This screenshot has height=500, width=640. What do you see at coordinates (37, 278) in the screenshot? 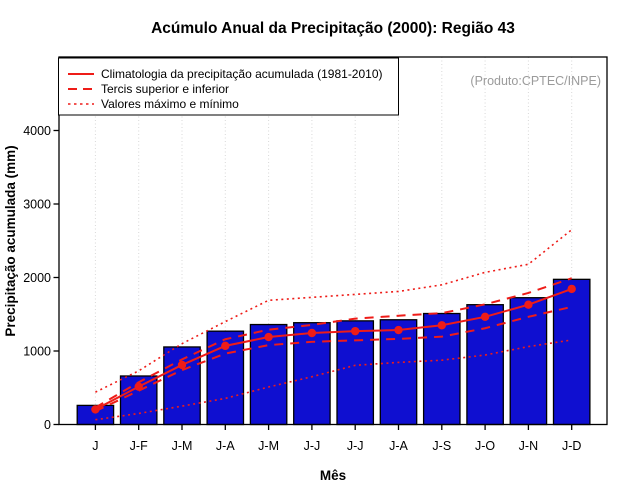
I see `y-tick-label: 2000` at bounding box center [37, 278].